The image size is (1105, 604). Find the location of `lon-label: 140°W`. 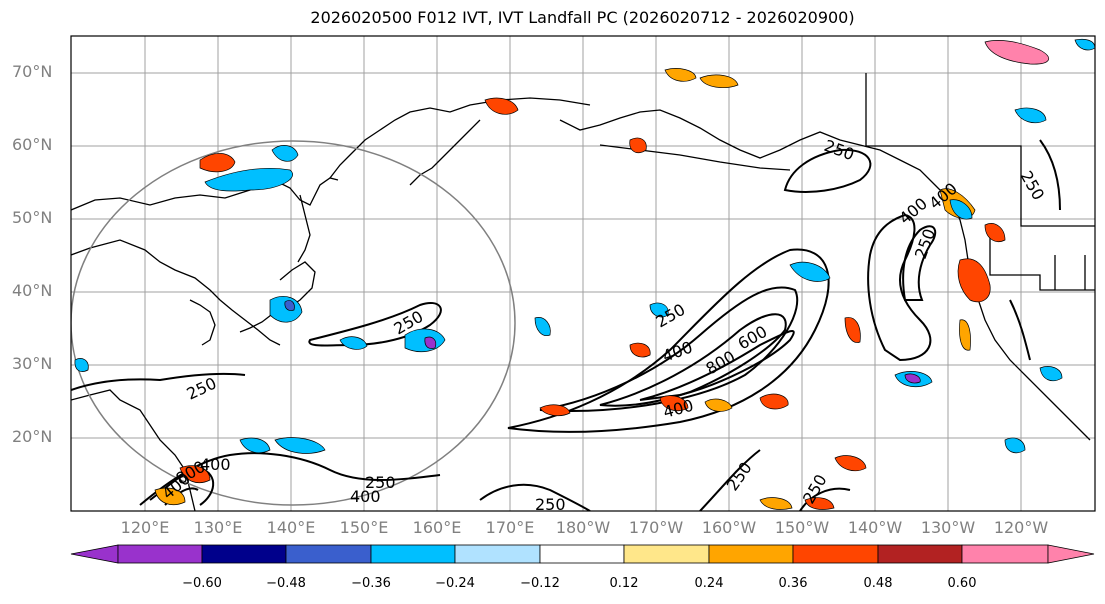

lon-label: 140°W is located at coordinates (875, 527).